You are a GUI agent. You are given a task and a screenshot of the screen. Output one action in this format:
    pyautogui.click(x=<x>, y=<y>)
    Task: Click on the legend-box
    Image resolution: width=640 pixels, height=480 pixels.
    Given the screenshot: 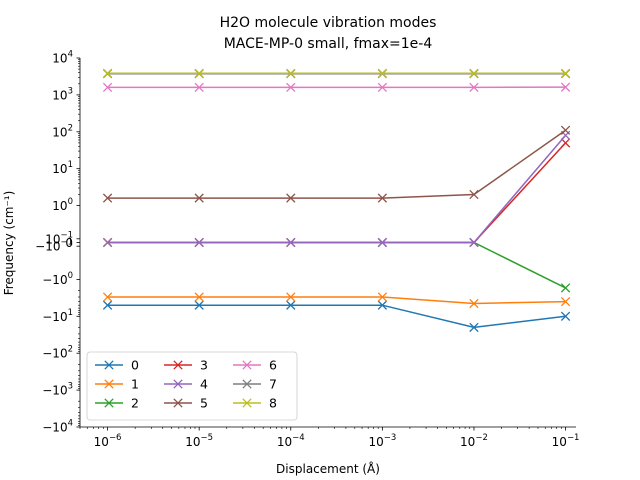 What is the action you would take?
    pyautogui.click(x=192, y=386)
    